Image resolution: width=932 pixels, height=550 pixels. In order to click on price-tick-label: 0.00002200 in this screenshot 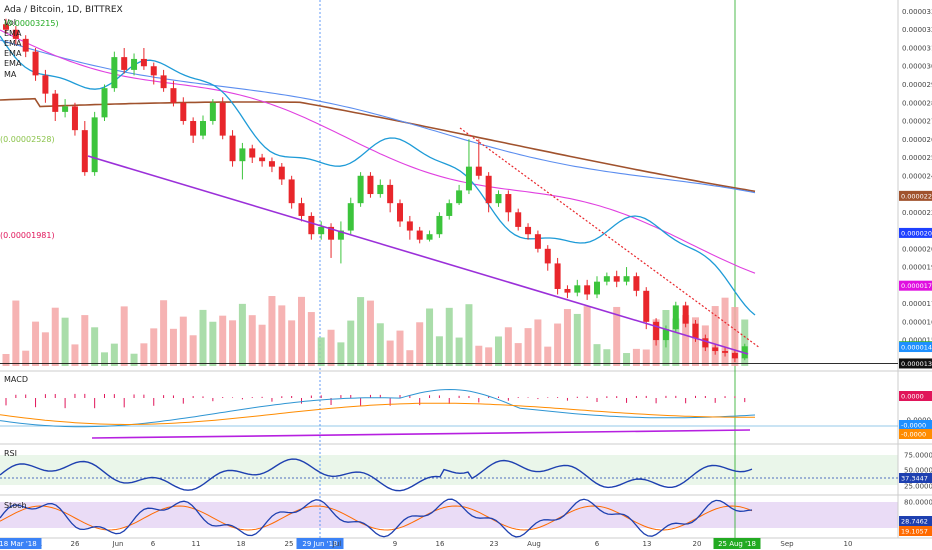, I will do `click(917, 213)`.